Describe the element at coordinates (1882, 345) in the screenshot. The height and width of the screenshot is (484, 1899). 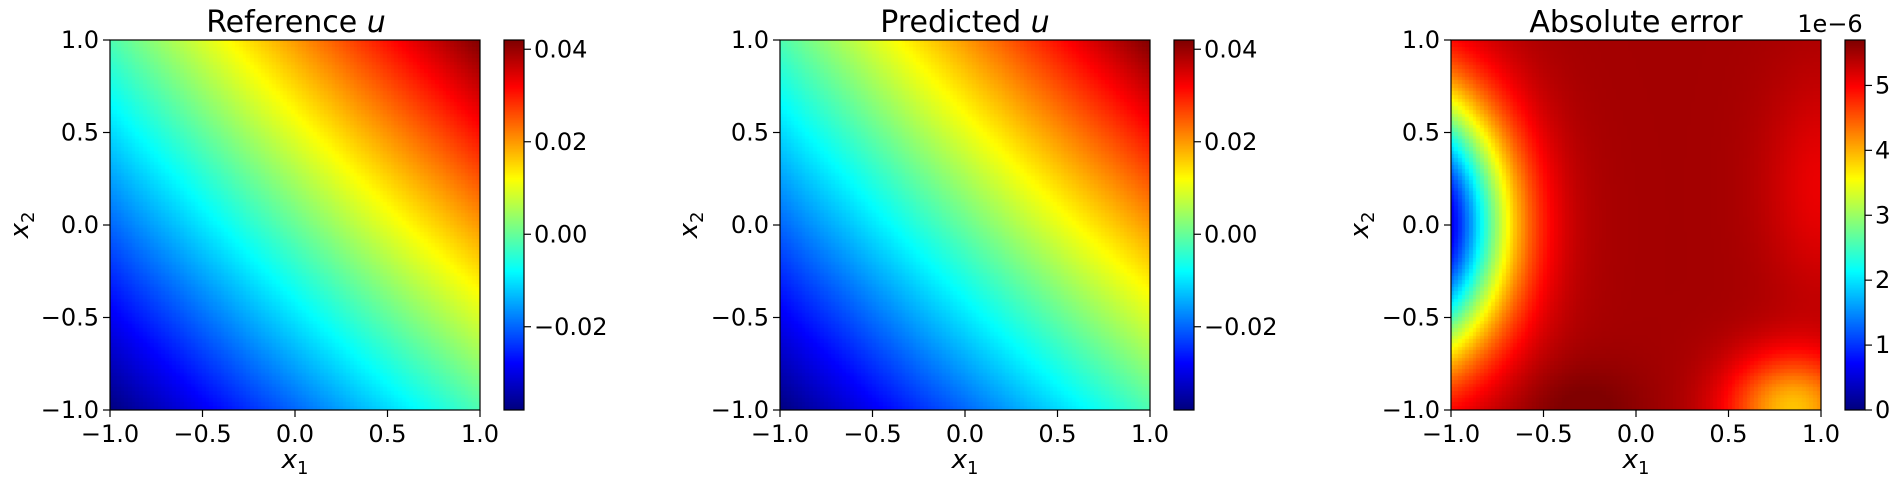
I see `colorbar-tick-label: 1` at that location.